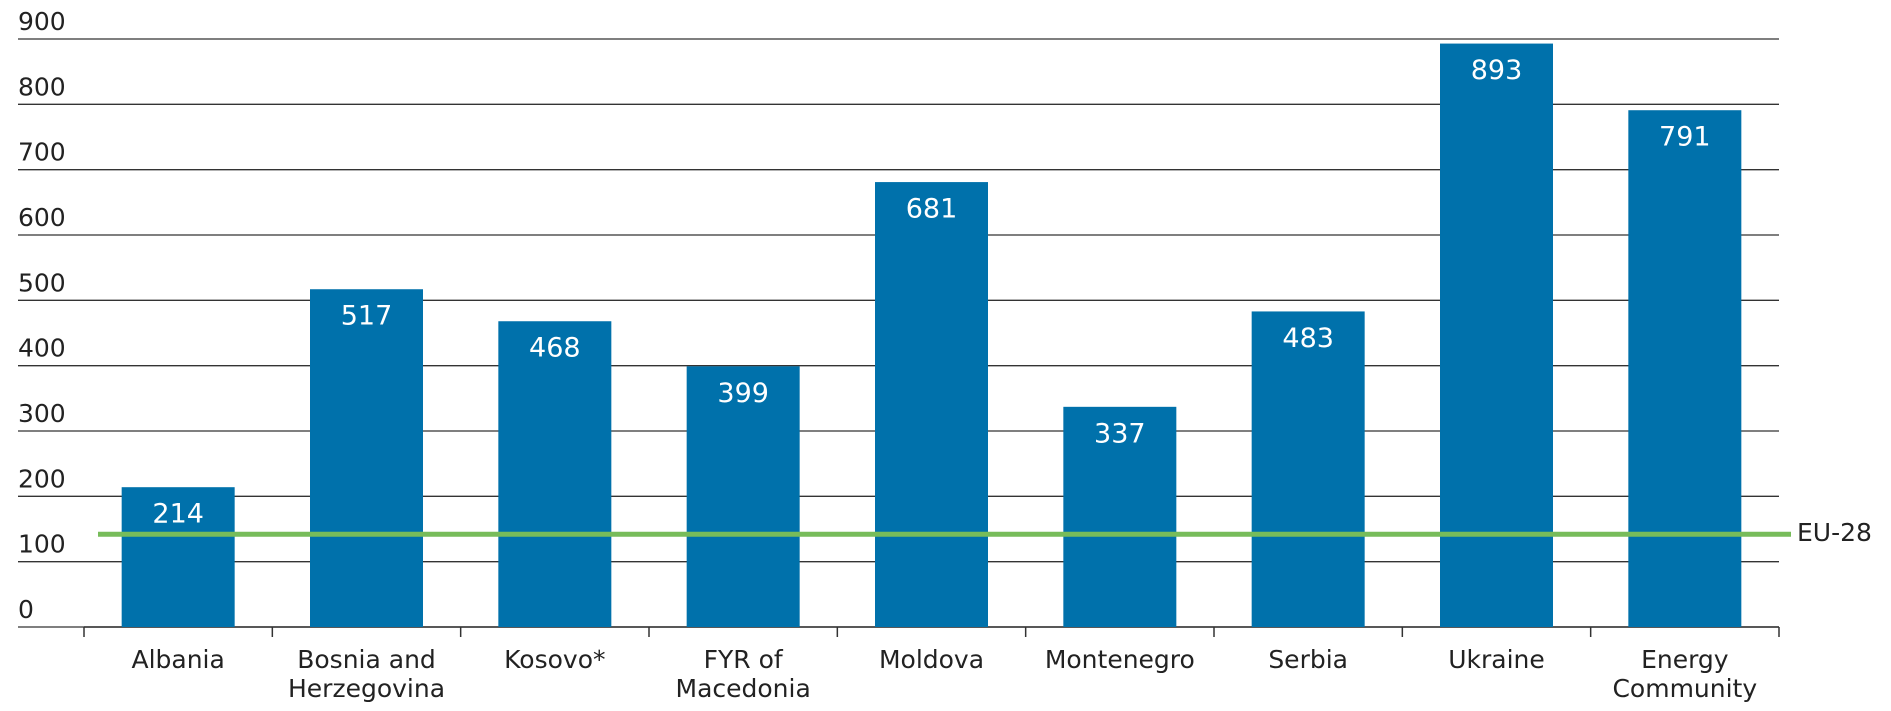  I want to click on y-tick-label: 700, so click(42, 152).